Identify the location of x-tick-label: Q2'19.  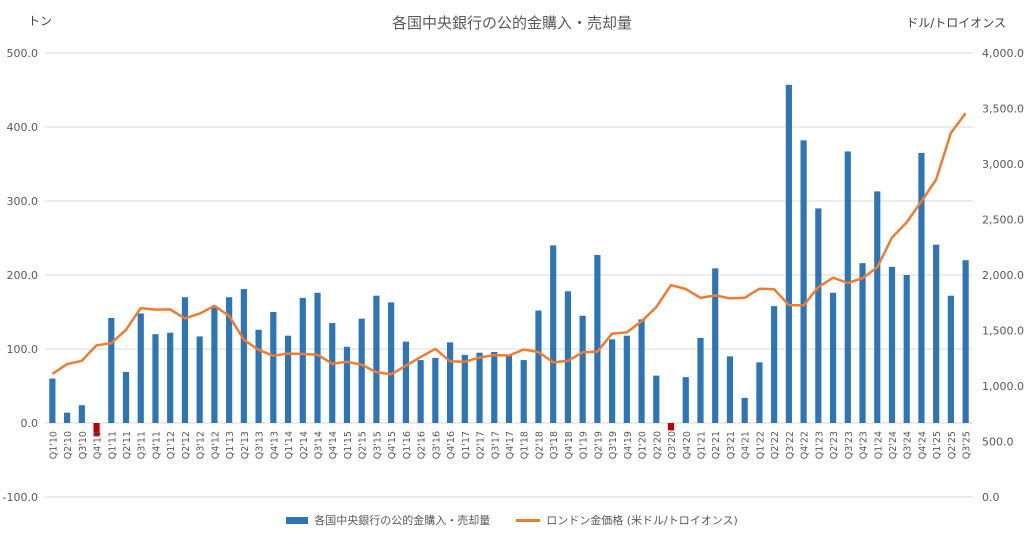
(598, 445).